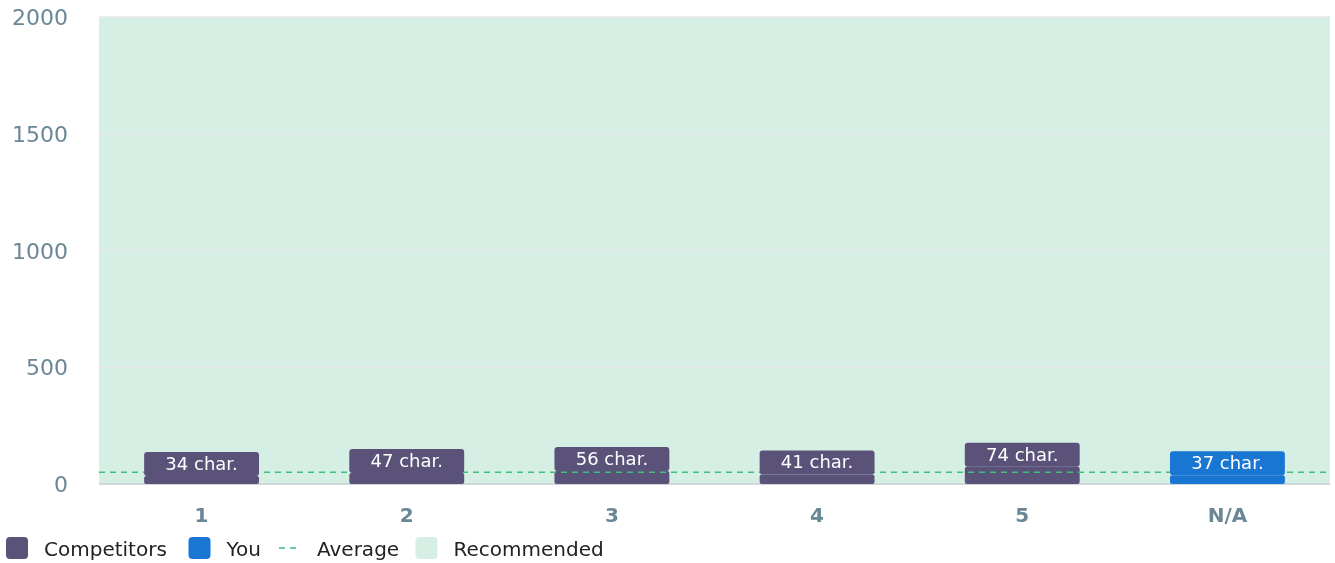 The width and height of the screenshot is (1335, 563). What do you see at coordinates (243, 549) in the screenshot?
I see `legend-label: You` at bounding box center [243, 549].